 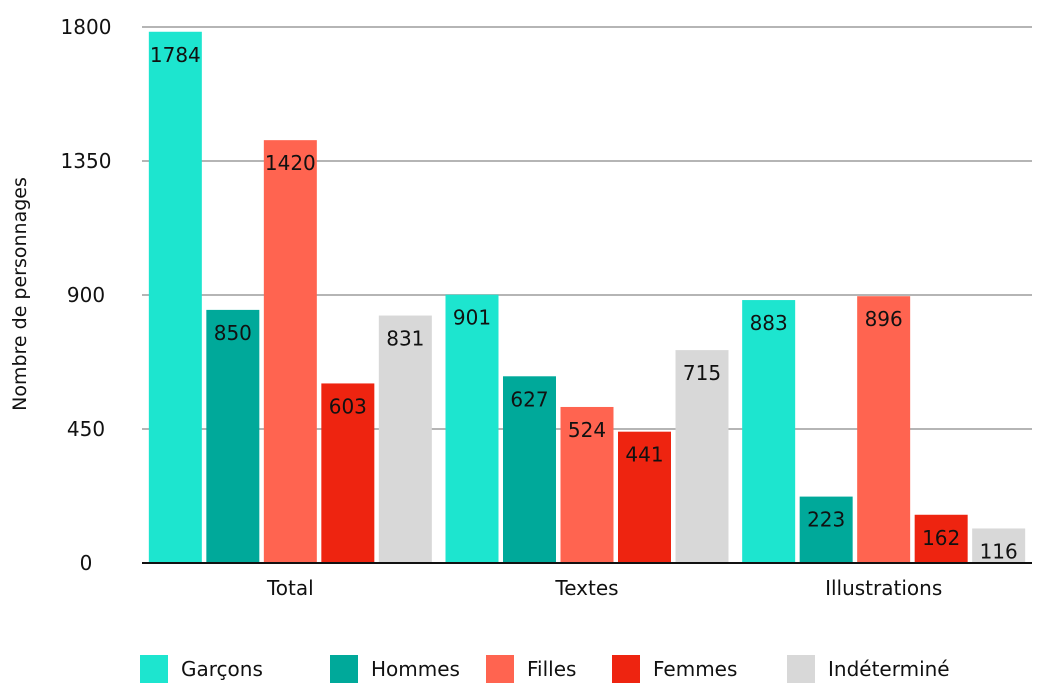 I want to click on legend-item: Filles, so click(x=531, y=669).